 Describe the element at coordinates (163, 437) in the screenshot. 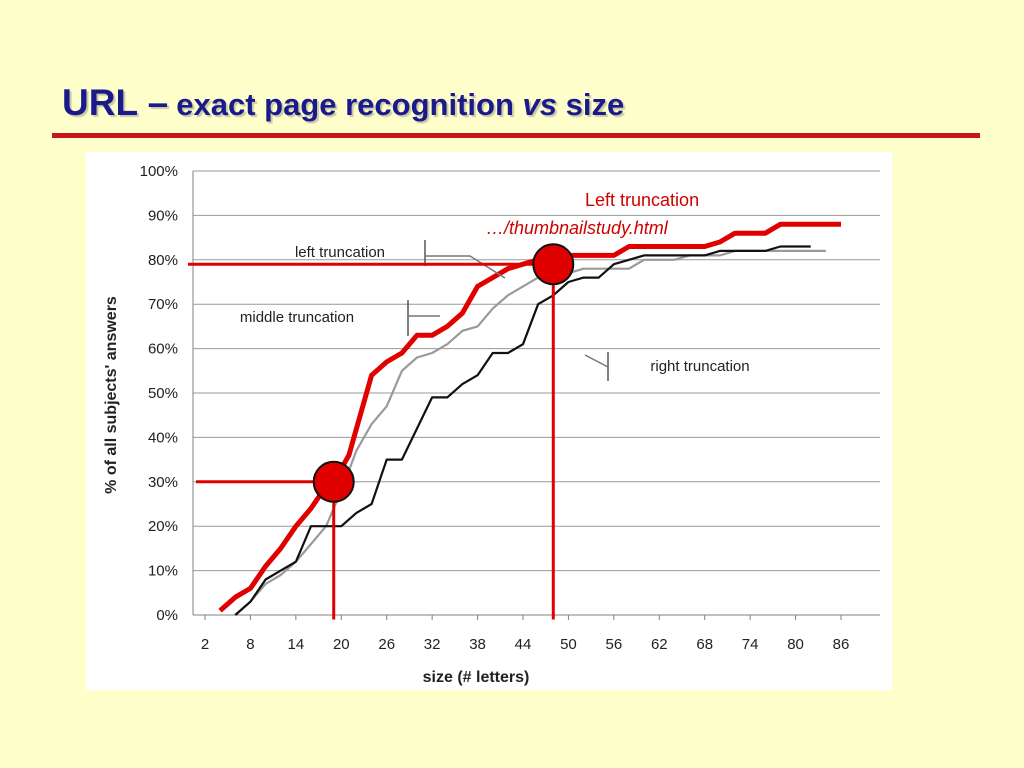

I see `y-tick-label: 40%` at that location.